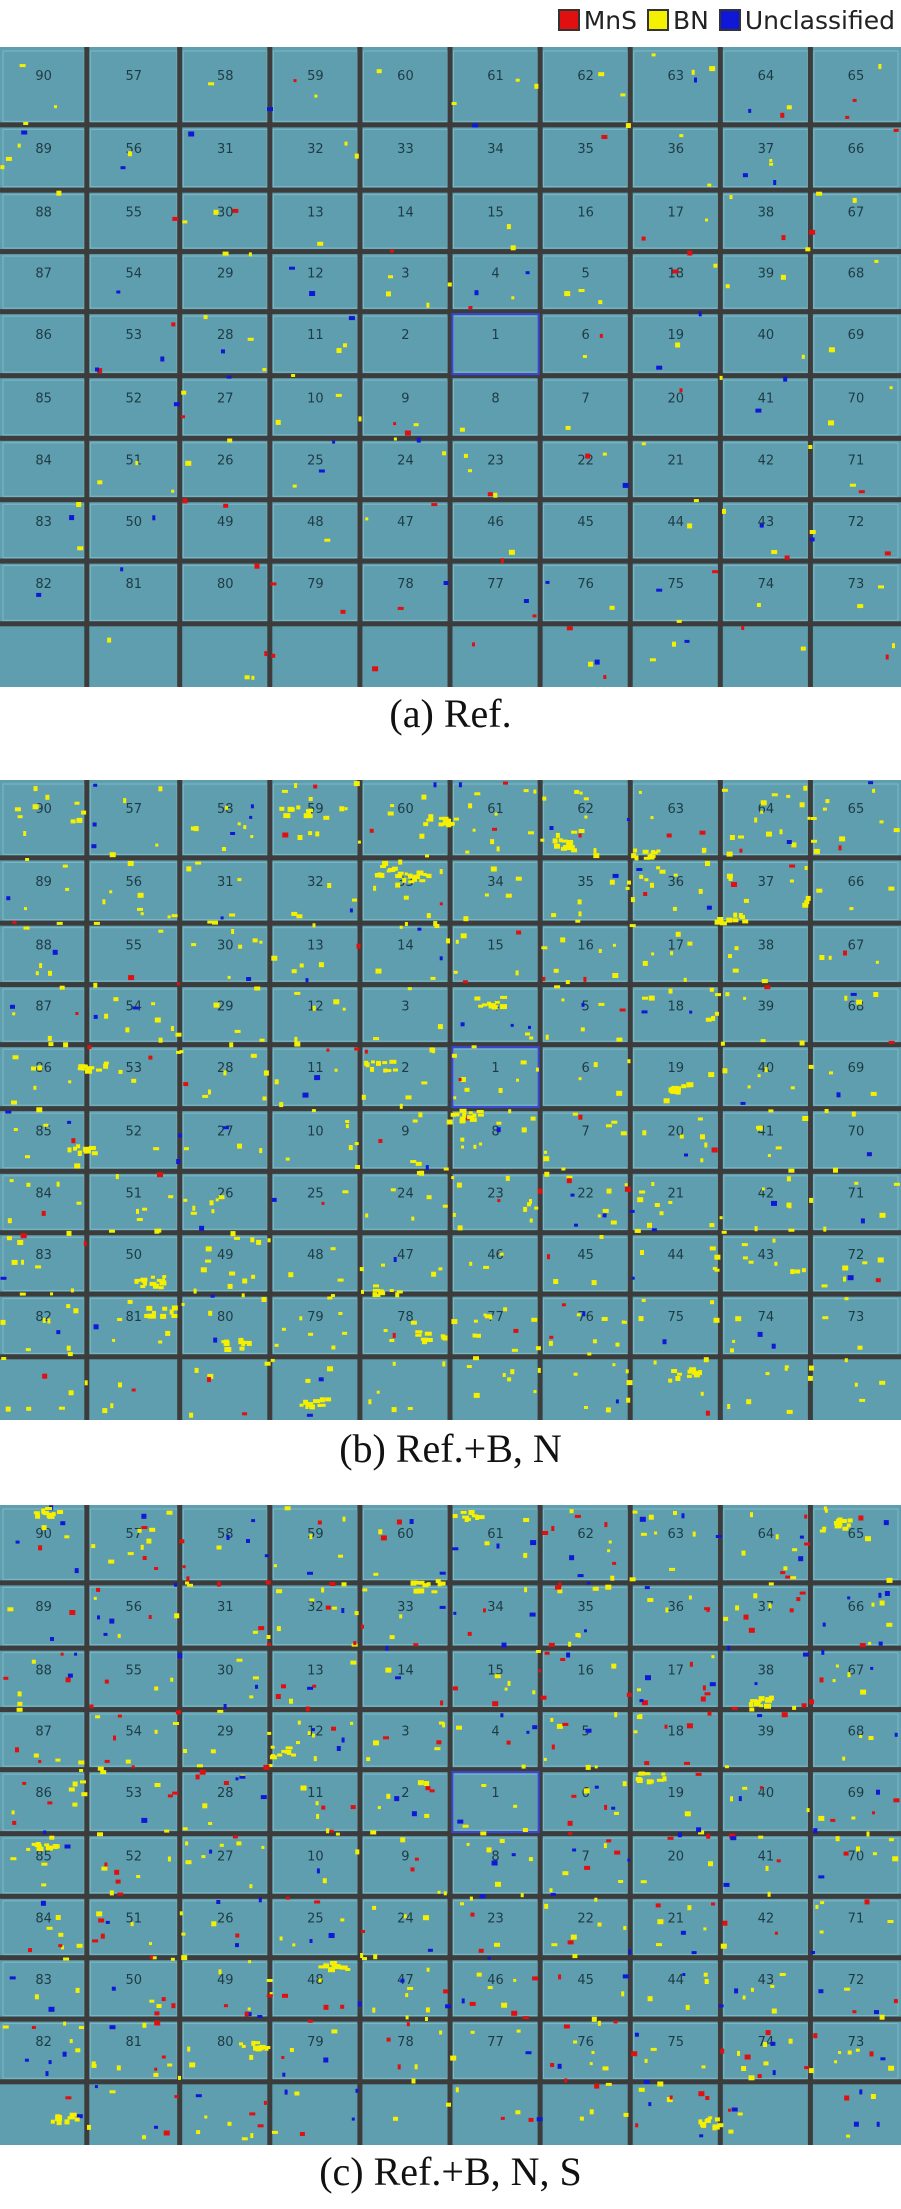 The height and width of the screenshot is (2209, 901). Describe the element at coordinates (225, 398) in the screenshot. I see `cell-number-label: 27` at that location.